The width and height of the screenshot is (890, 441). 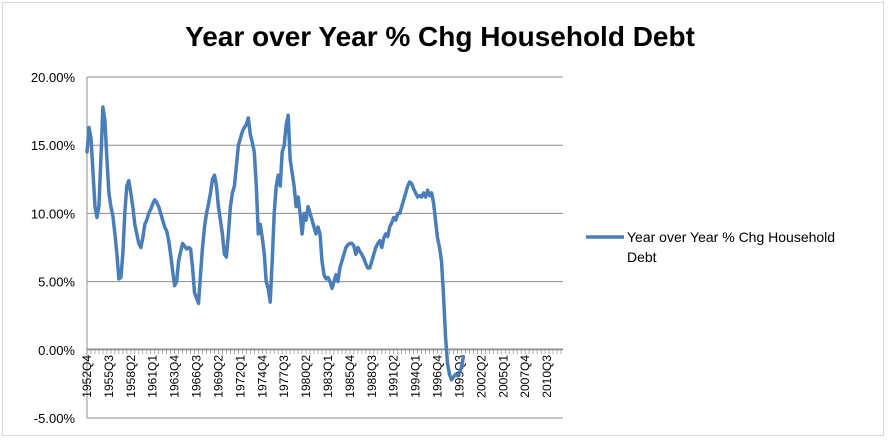 I want to click on x-tick-label-21: 2010Q3, so click(x=547, y=376).